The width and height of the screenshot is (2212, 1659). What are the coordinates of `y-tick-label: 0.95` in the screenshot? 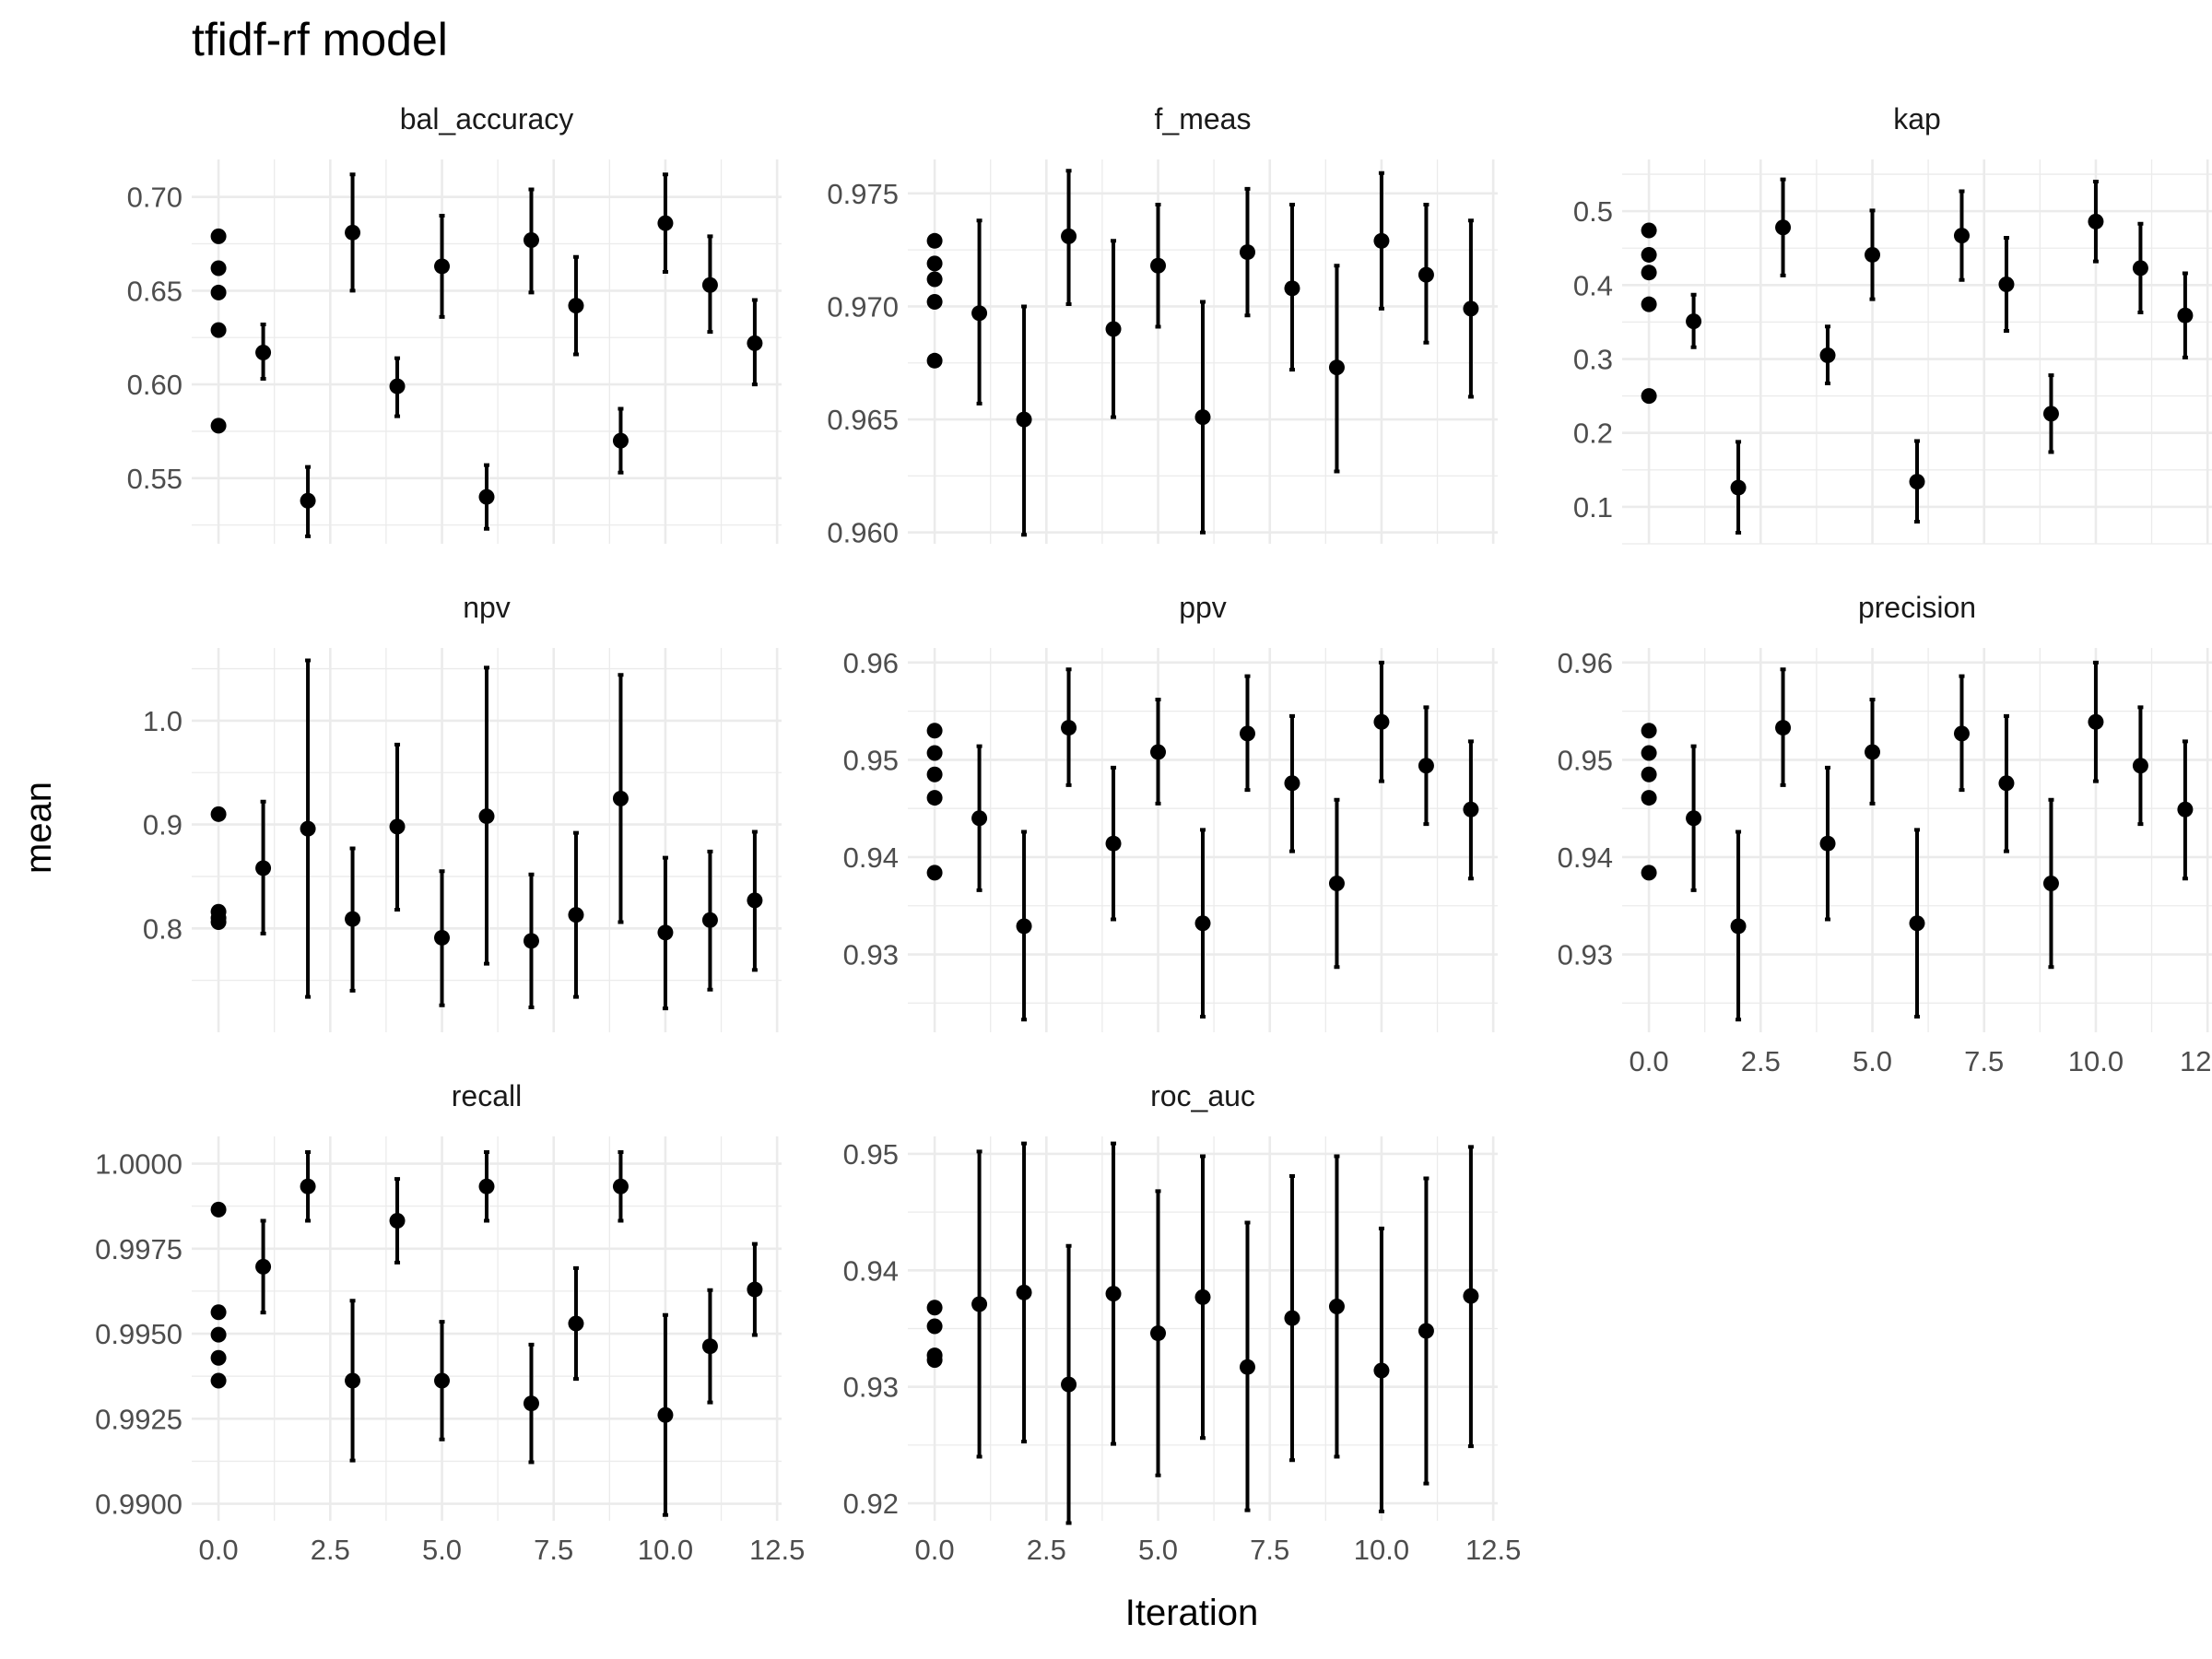 It's located at (871, 1154).